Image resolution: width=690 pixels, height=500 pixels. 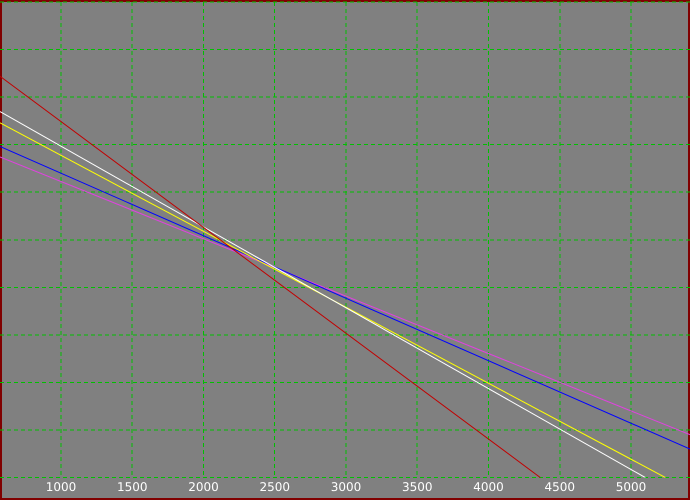 I want to click on x-tick-label: 1000, so click(x=61, y=487).